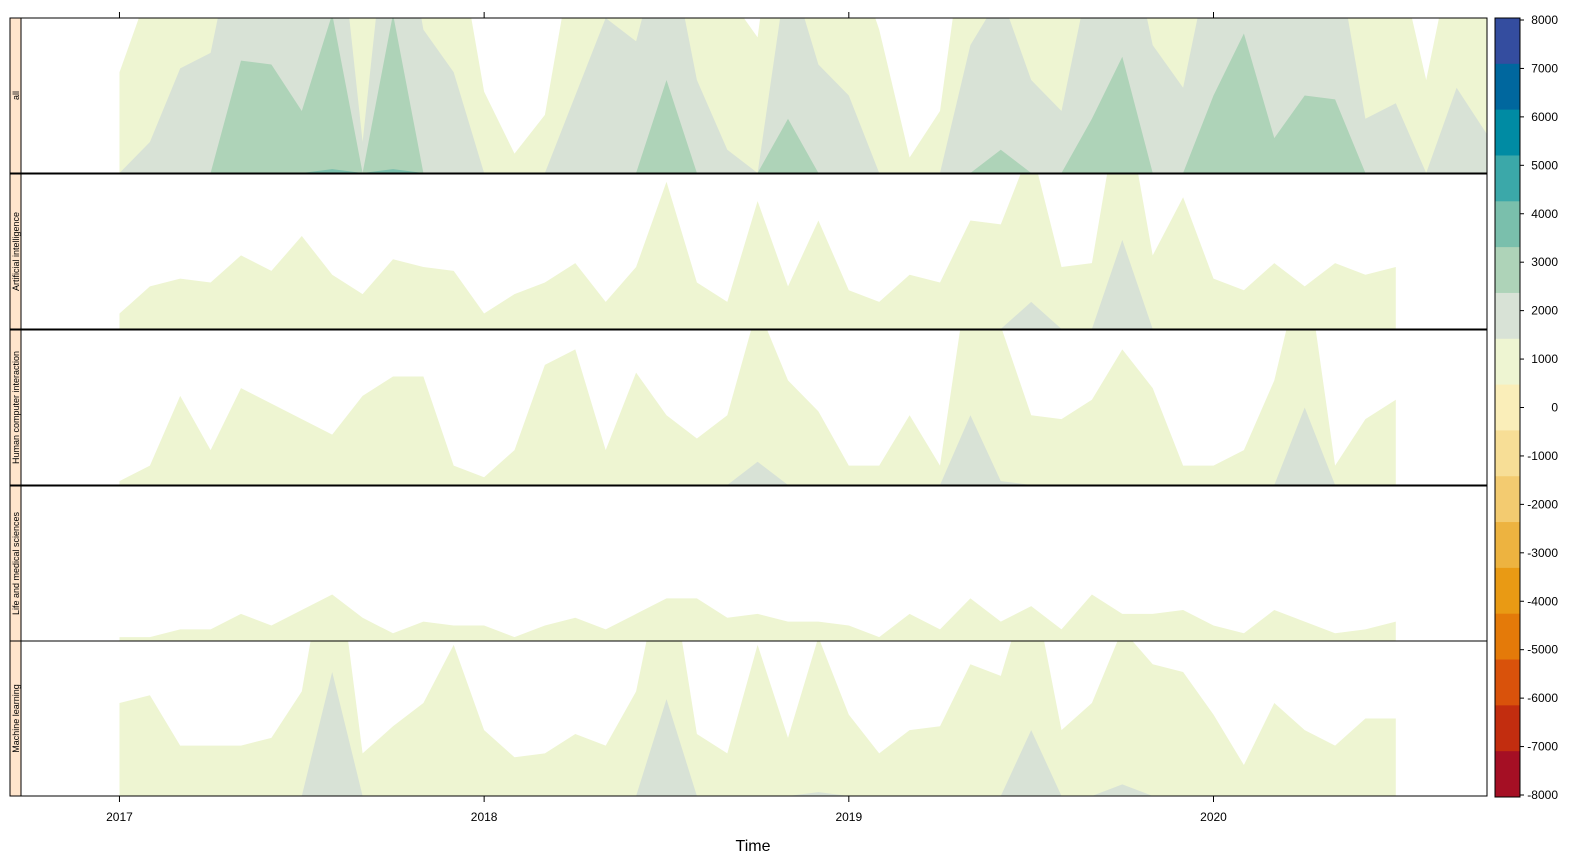 The height and width of the screenshot is (864, 1577). Describe the element at coordinates (1544, 165) in the screenshot. I see `color-key-label: 5000` at that location.